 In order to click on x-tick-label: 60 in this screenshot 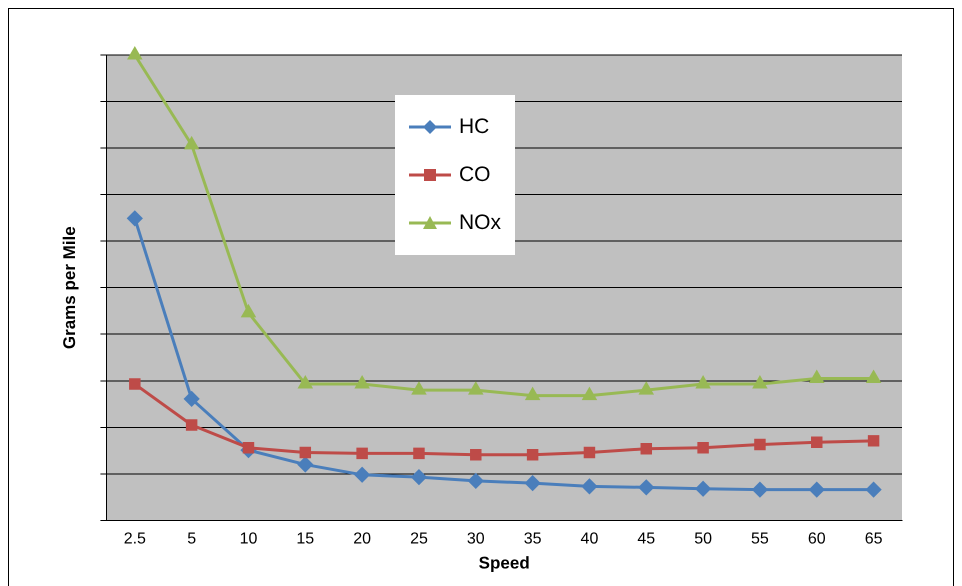, I will do `click(817, 539)`.